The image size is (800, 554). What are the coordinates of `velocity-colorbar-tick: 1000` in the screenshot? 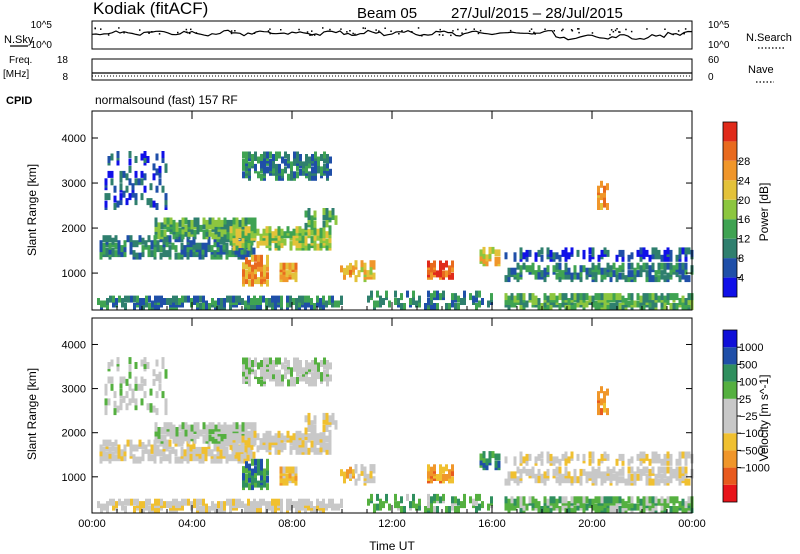 It's located at (751, 348).